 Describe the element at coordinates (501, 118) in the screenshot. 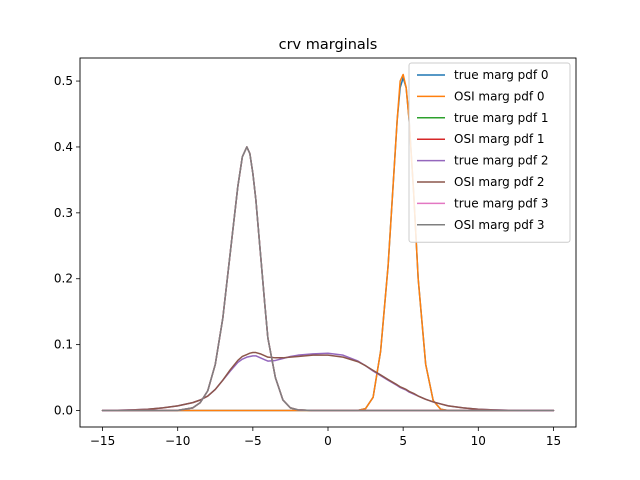

I see `legend-label: true marg pdf 1` at that location.